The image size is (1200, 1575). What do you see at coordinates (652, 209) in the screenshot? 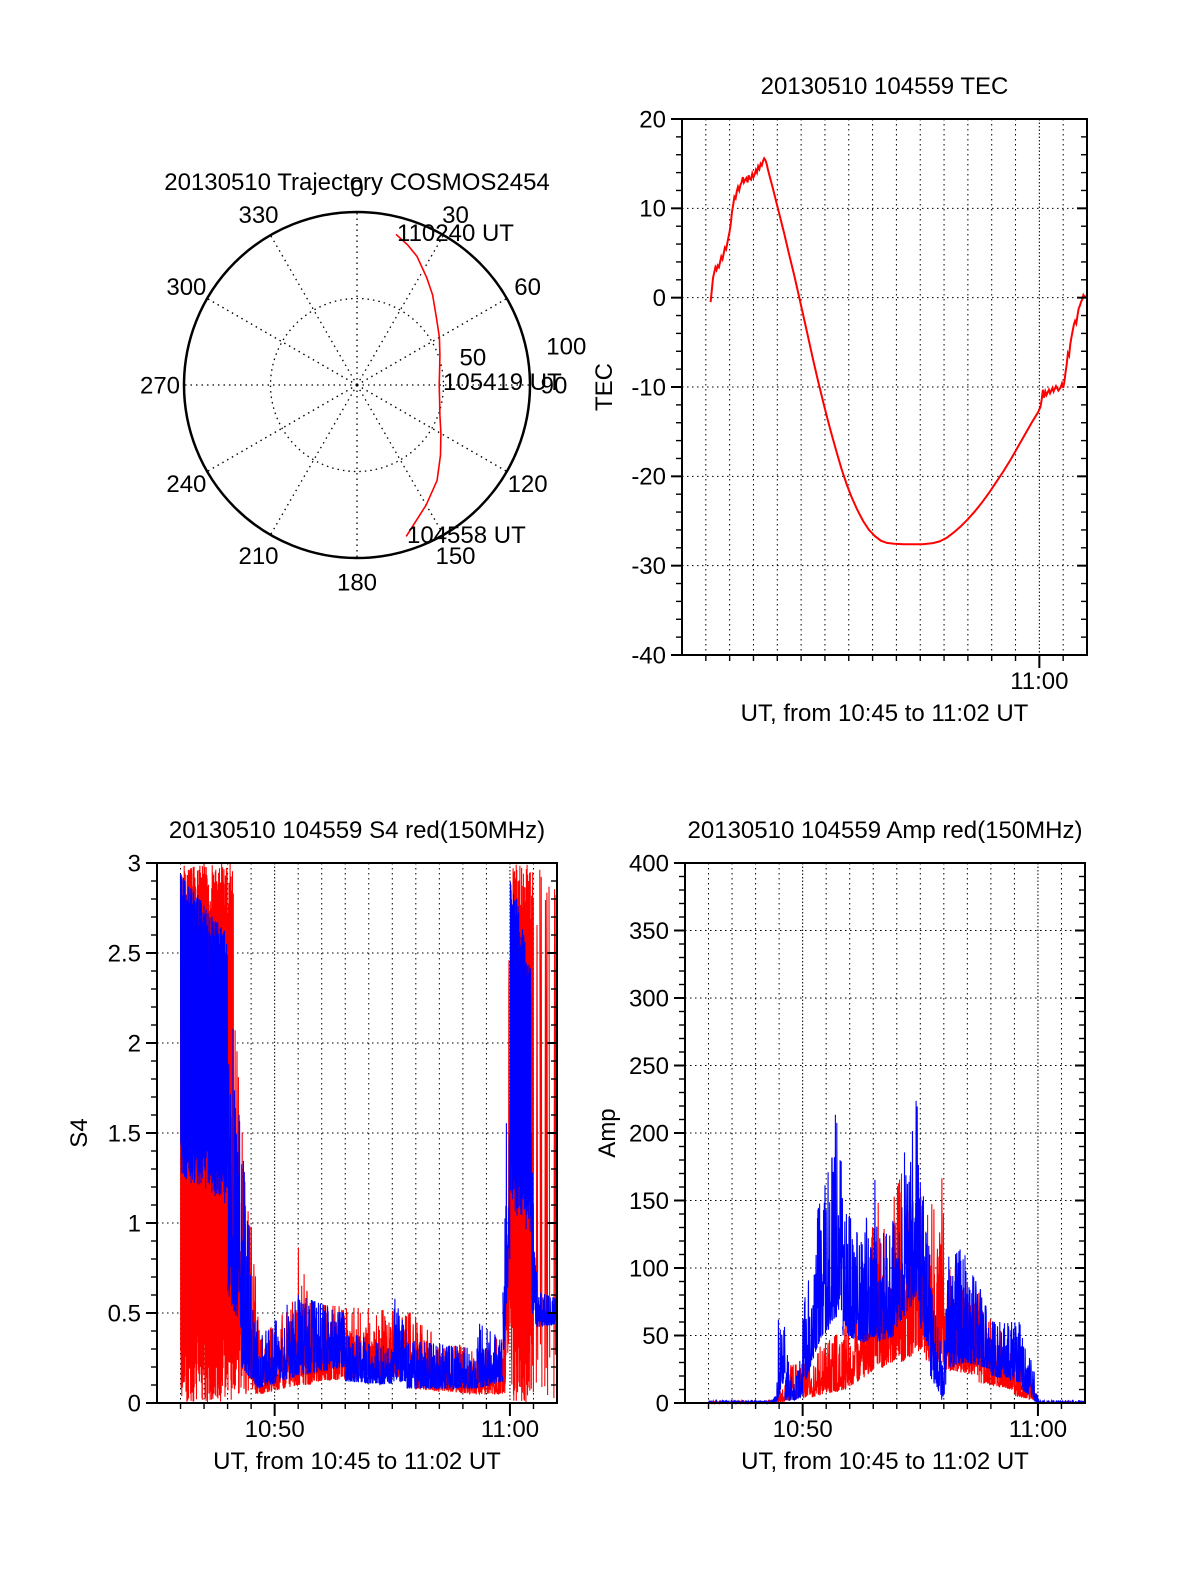
I see `tec-y-tick-label: 10` at bounding box center [652, 209].